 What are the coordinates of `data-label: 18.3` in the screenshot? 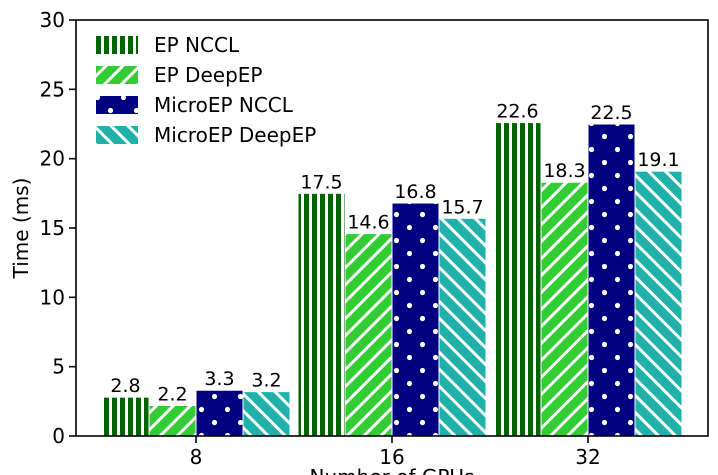 It's located at (564, 171).